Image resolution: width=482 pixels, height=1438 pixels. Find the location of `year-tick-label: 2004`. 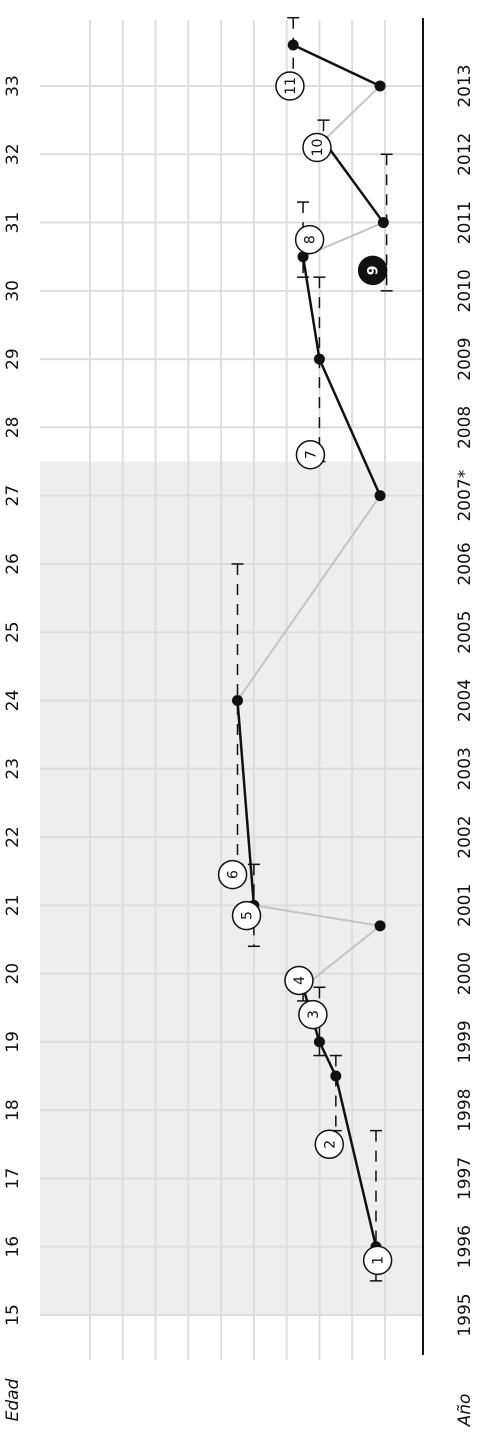

year-tick-label: 2004 is located at coordinates (465, 700).